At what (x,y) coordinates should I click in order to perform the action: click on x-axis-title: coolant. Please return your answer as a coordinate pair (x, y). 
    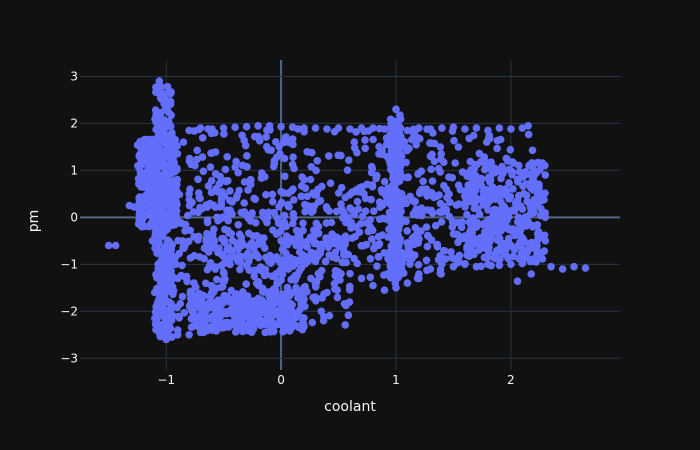
    Looking at the image, I should click on (350, 407).